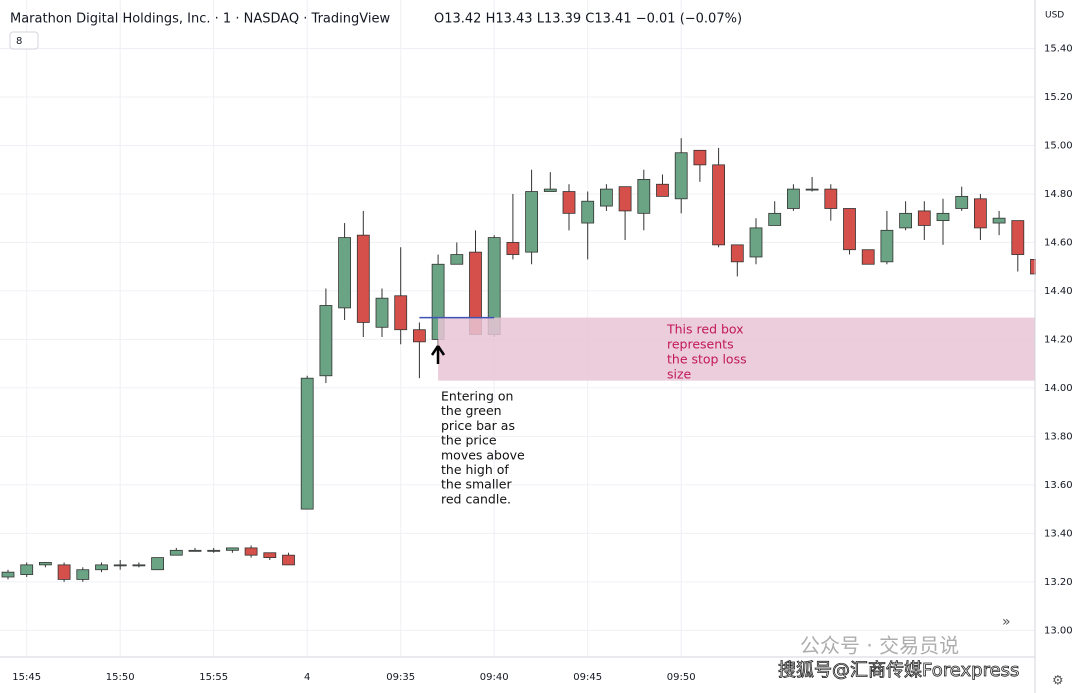 This screenshot has height=693, width=1080. Describe the element at coordinates (1058, 630) in the screenshot. I see `y-tick-label: 13.00` at that location.